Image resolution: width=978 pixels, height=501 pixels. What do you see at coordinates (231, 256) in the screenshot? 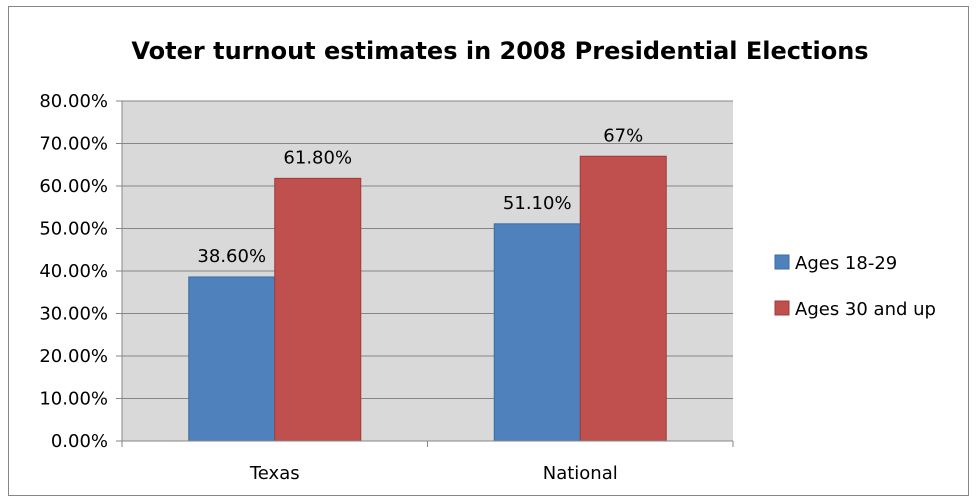
I see `data-label: 38.60%` at bounding box center [231, 256].